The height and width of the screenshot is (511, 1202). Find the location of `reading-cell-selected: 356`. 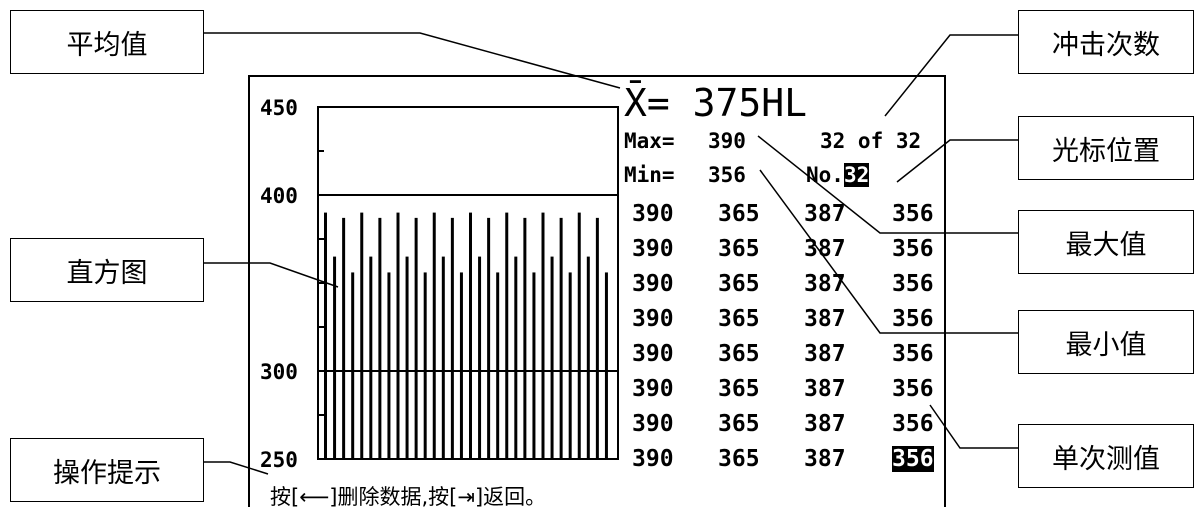

reading-cell-selected: 356 is located at coordinates (913, 459).